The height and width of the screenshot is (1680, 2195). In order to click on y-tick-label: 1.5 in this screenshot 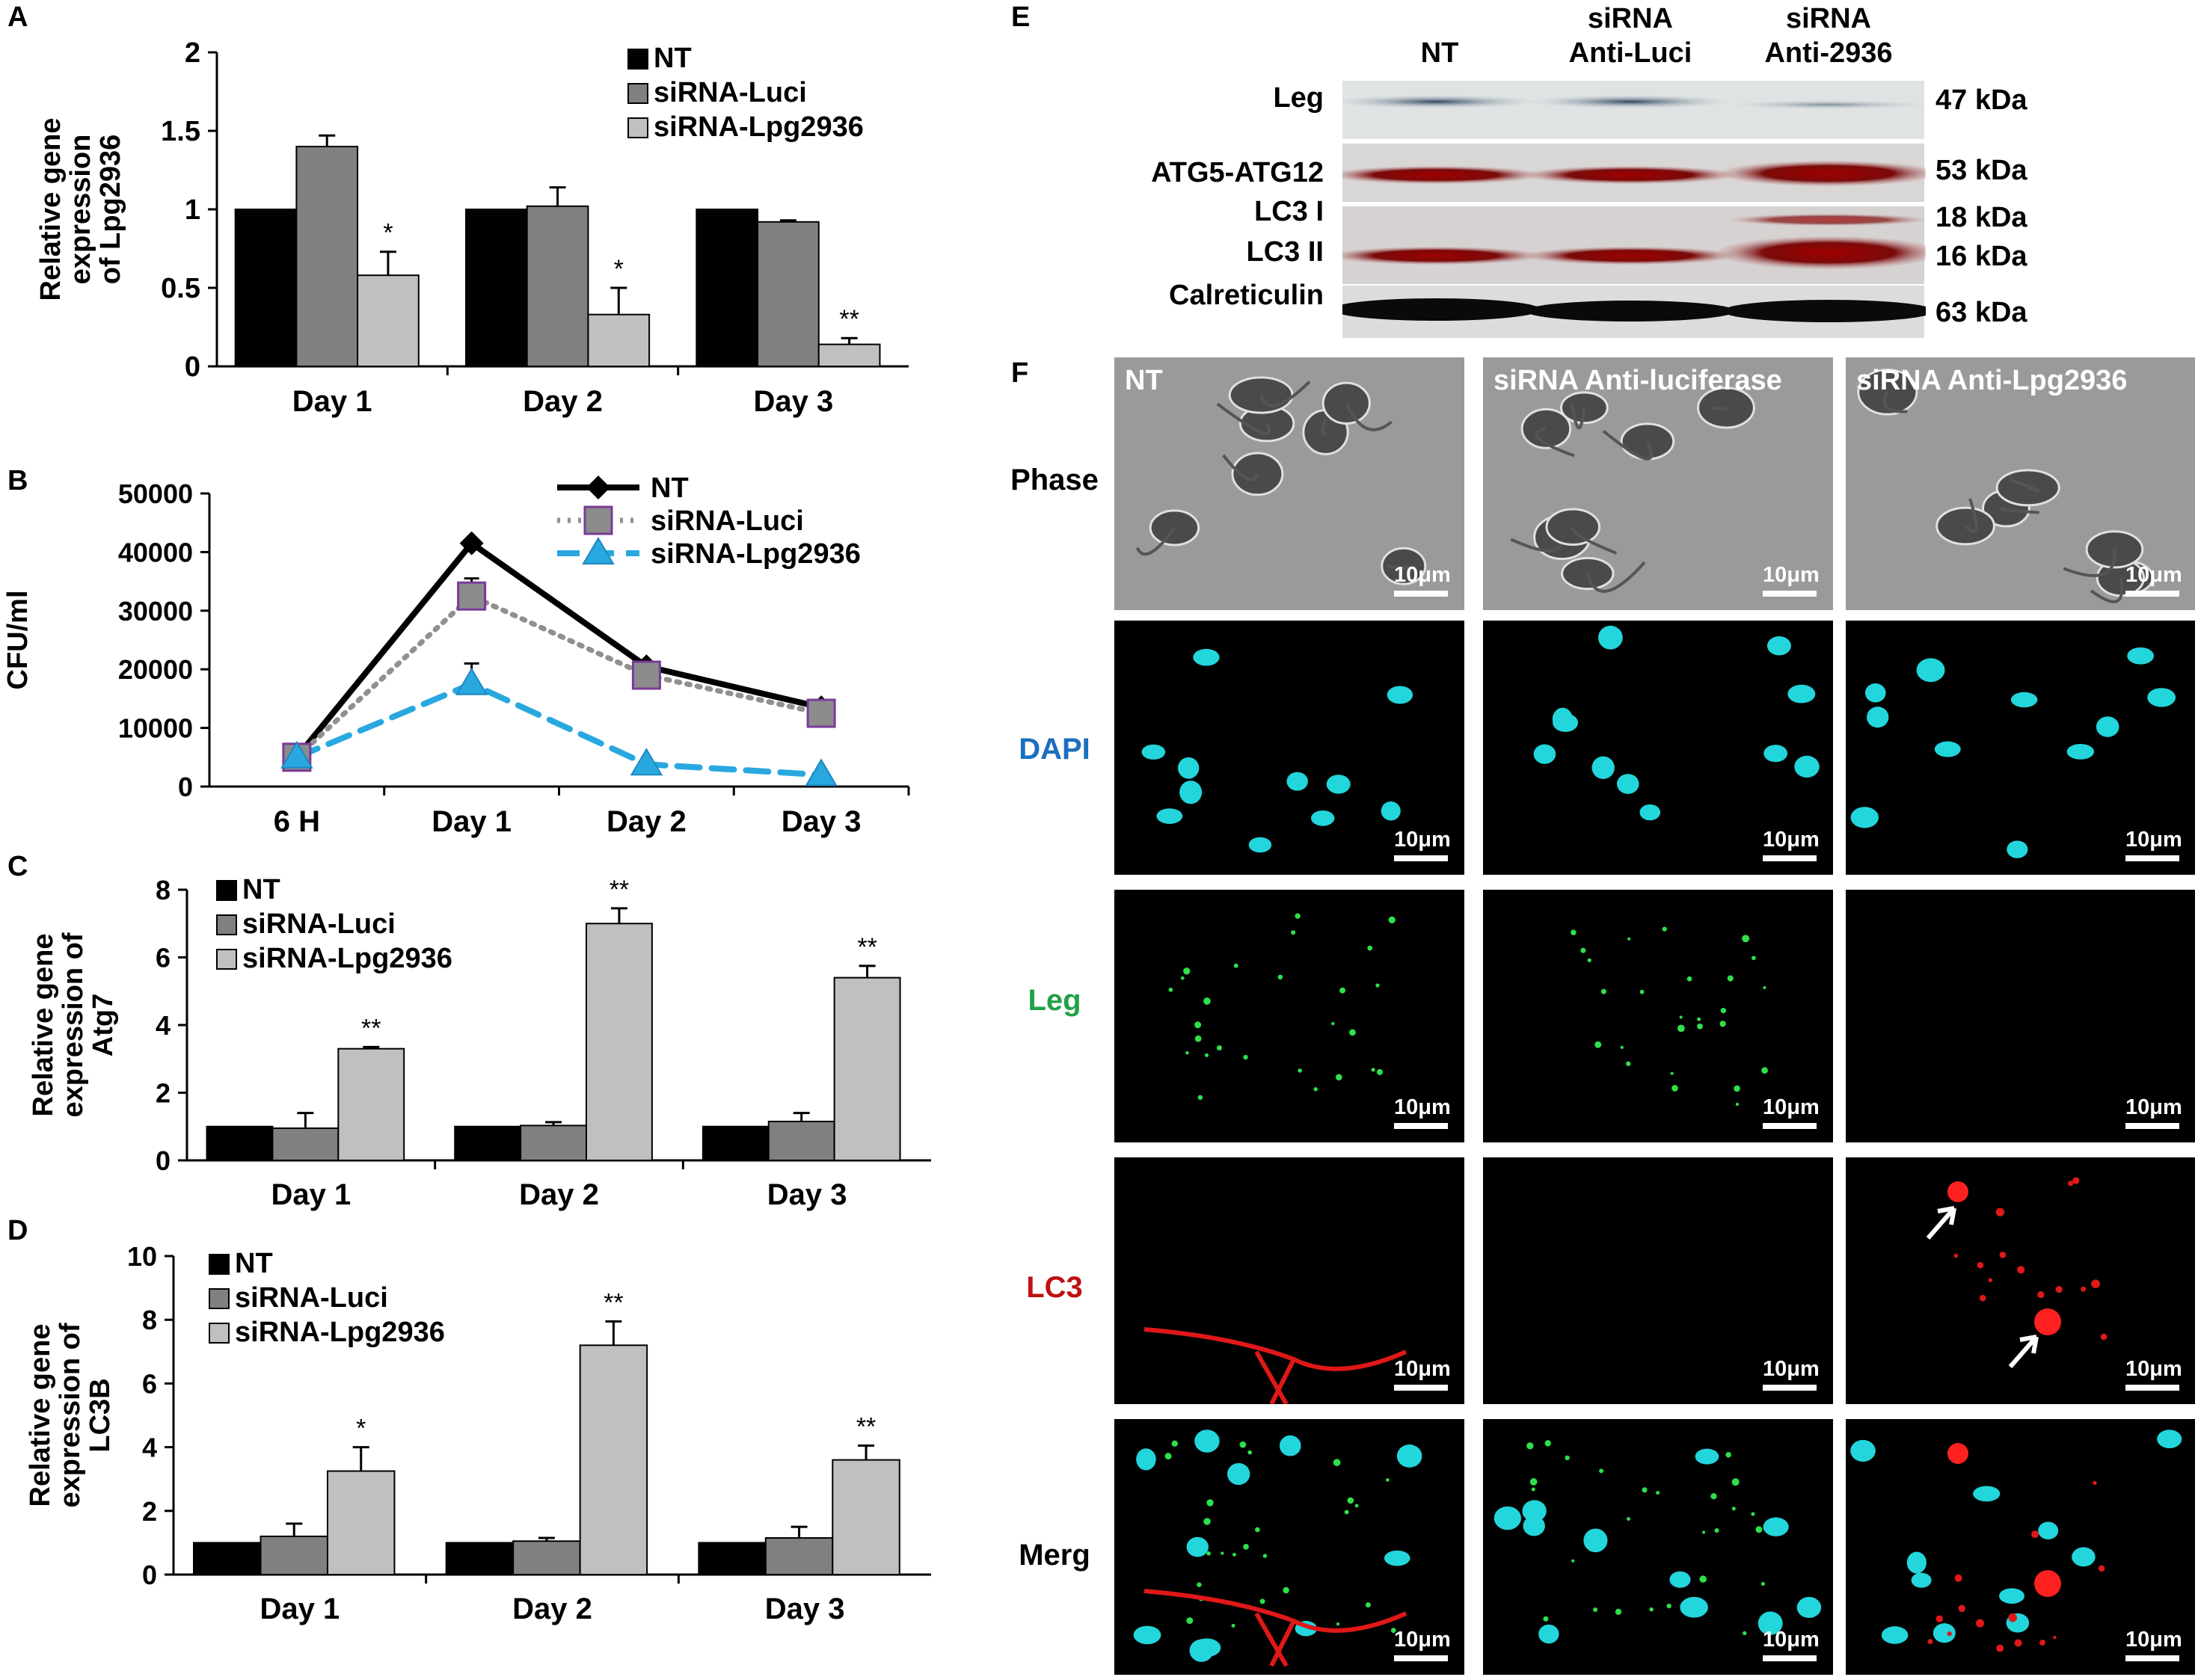, I will do `click(181, 131)`.